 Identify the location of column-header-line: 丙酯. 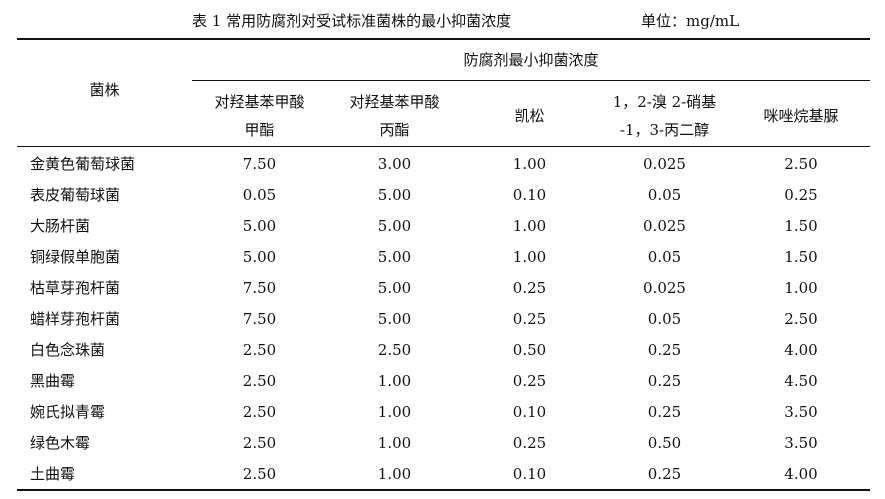
(394, 130).